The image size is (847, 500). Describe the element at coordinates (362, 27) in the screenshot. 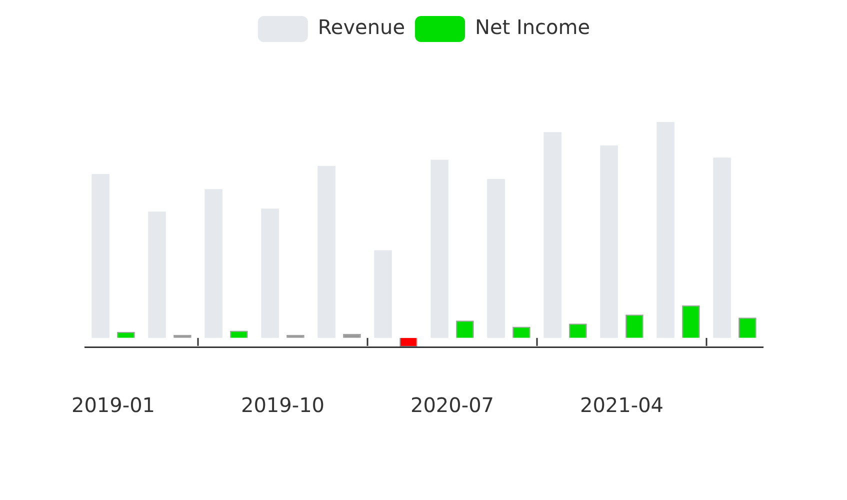

I see `legend-label: Revenue` at that location.